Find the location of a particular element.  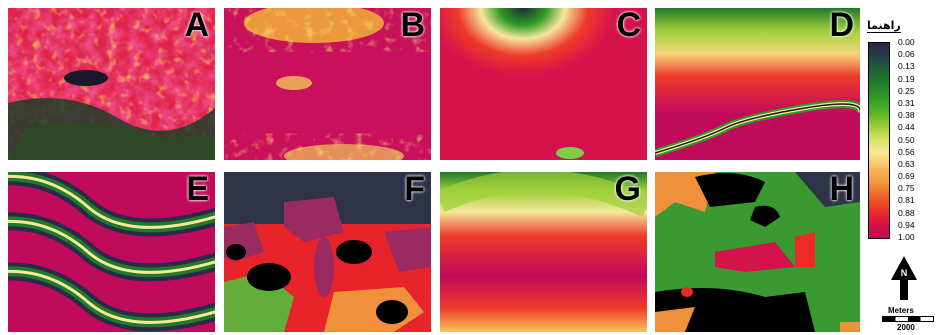

panel-label-g: G is located at coordinates (627, 190).